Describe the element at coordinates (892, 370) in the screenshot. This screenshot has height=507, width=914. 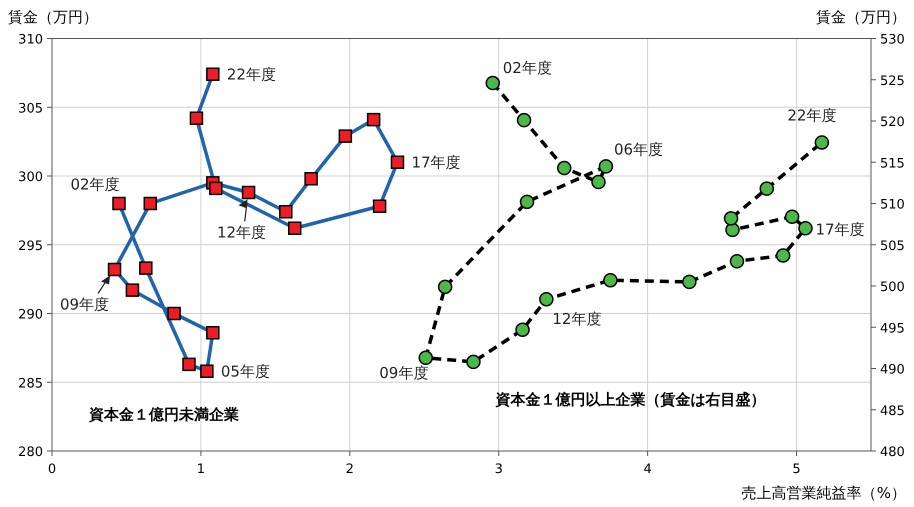
I see `y2-tick-label: 490` at that location.